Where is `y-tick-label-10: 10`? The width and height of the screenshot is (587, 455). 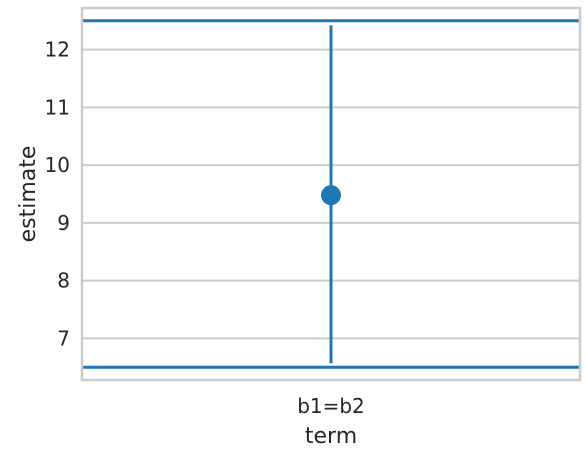 y-tick-label-10: 10 is located at coordinates (57, 165).